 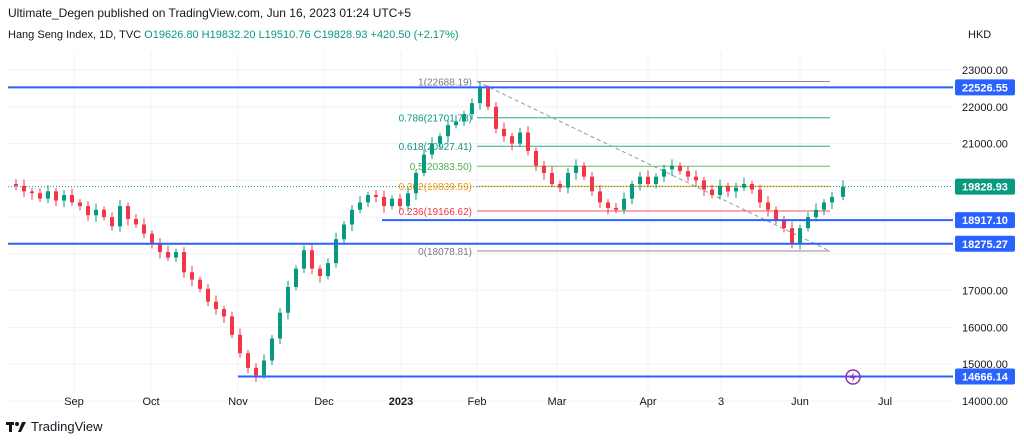 What do you see at coordinates (67, 426) in the screenshot?
I see `footer-brand: TradingView` at bounding box center [67, 426].